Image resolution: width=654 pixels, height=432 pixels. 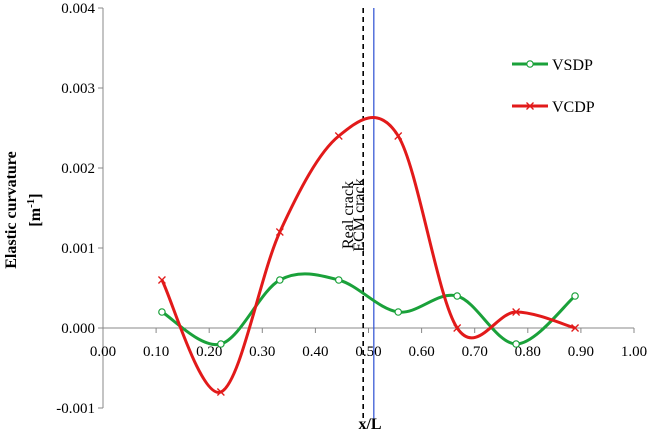 What do you see at coordinates (78, 169) in the screenshot?
I see `y-tick-label: 0.002` at bounding box center [78, 169].